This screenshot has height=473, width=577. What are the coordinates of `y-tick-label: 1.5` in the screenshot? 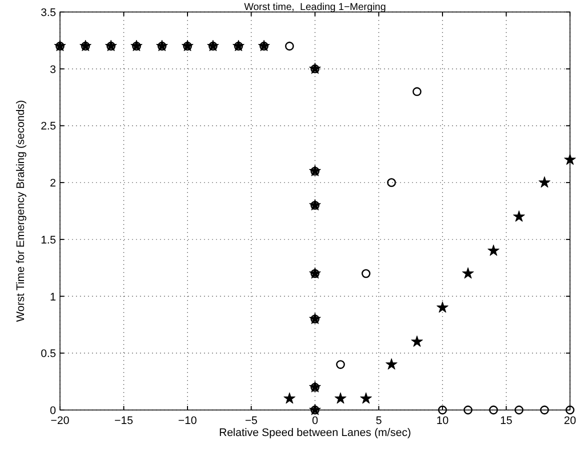 It's located at (48, 240).